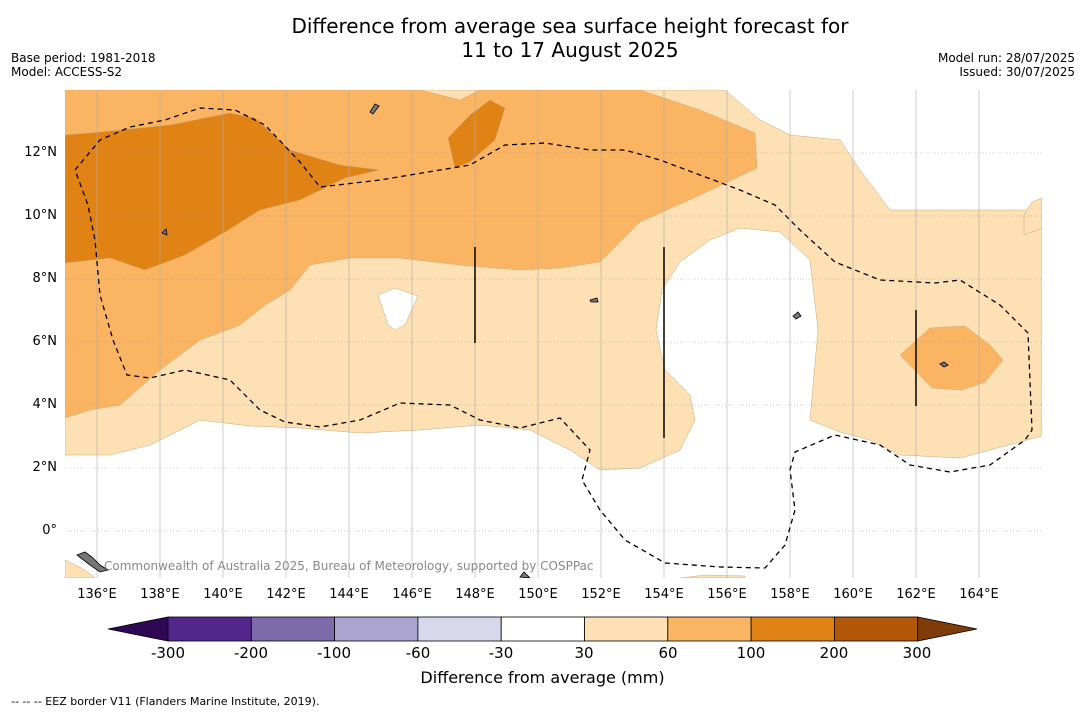  Describe the element at coordinates (727, 594) in the screenshot. I see `lon-label: 156°E` at that location.